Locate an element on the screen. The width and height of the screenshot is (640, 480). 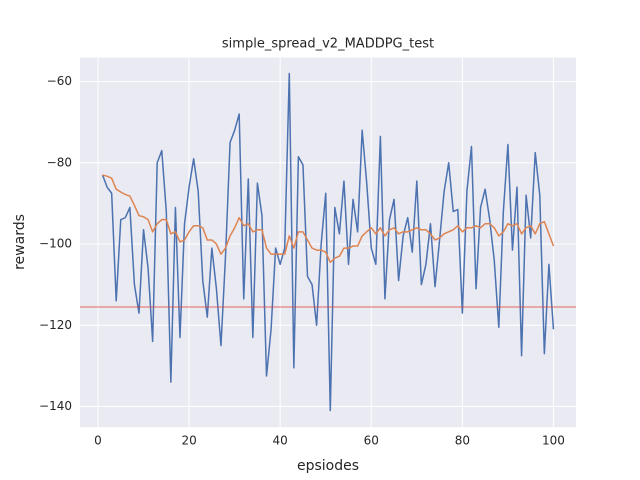
y-tick-label: −60 is located at coordinates (59, 81).